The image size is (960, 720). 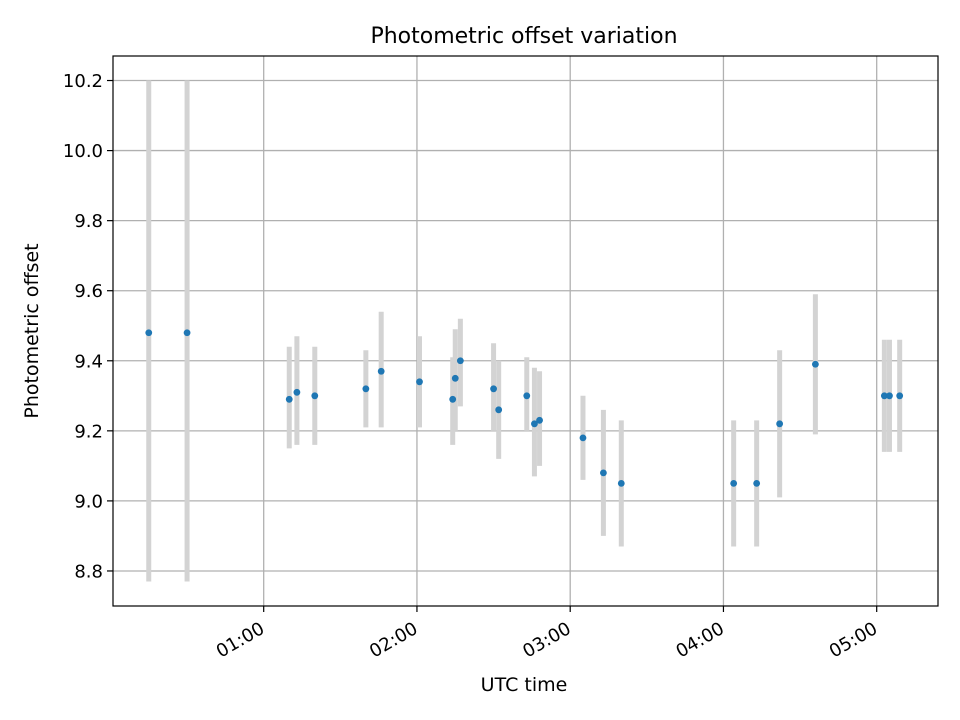 I want to click on y-tick-label: 8.8, so click(x=88, y=571).